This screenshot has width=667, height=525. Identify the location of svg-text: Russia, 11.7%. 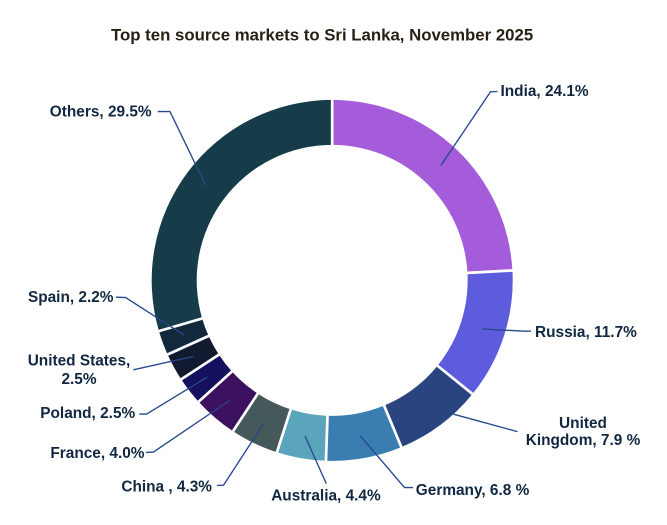
(586, 332).